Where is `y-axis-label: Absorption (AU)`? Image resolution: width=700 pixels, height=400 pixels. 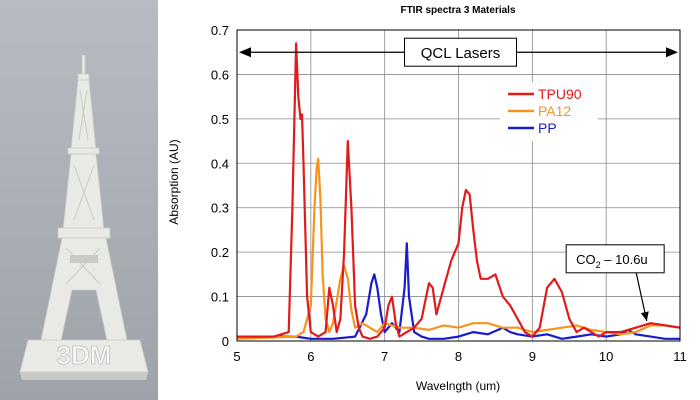 y-axis-label: Absorption (AU) is located at coordinates (174, 181).